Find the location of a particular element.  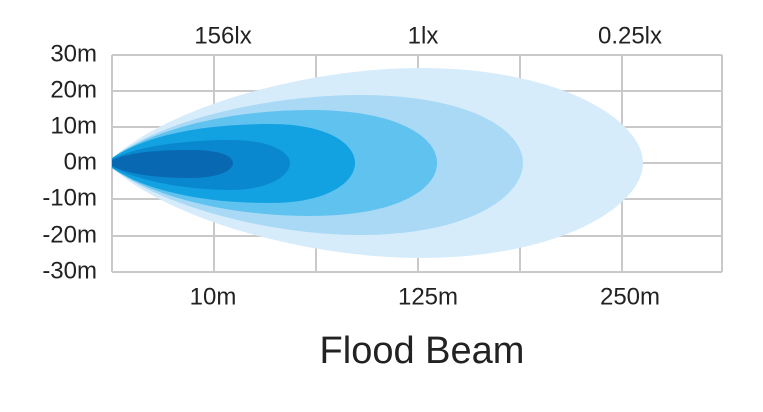

x-labels: 10m 125m 250m is located at coordinates (425, 296).